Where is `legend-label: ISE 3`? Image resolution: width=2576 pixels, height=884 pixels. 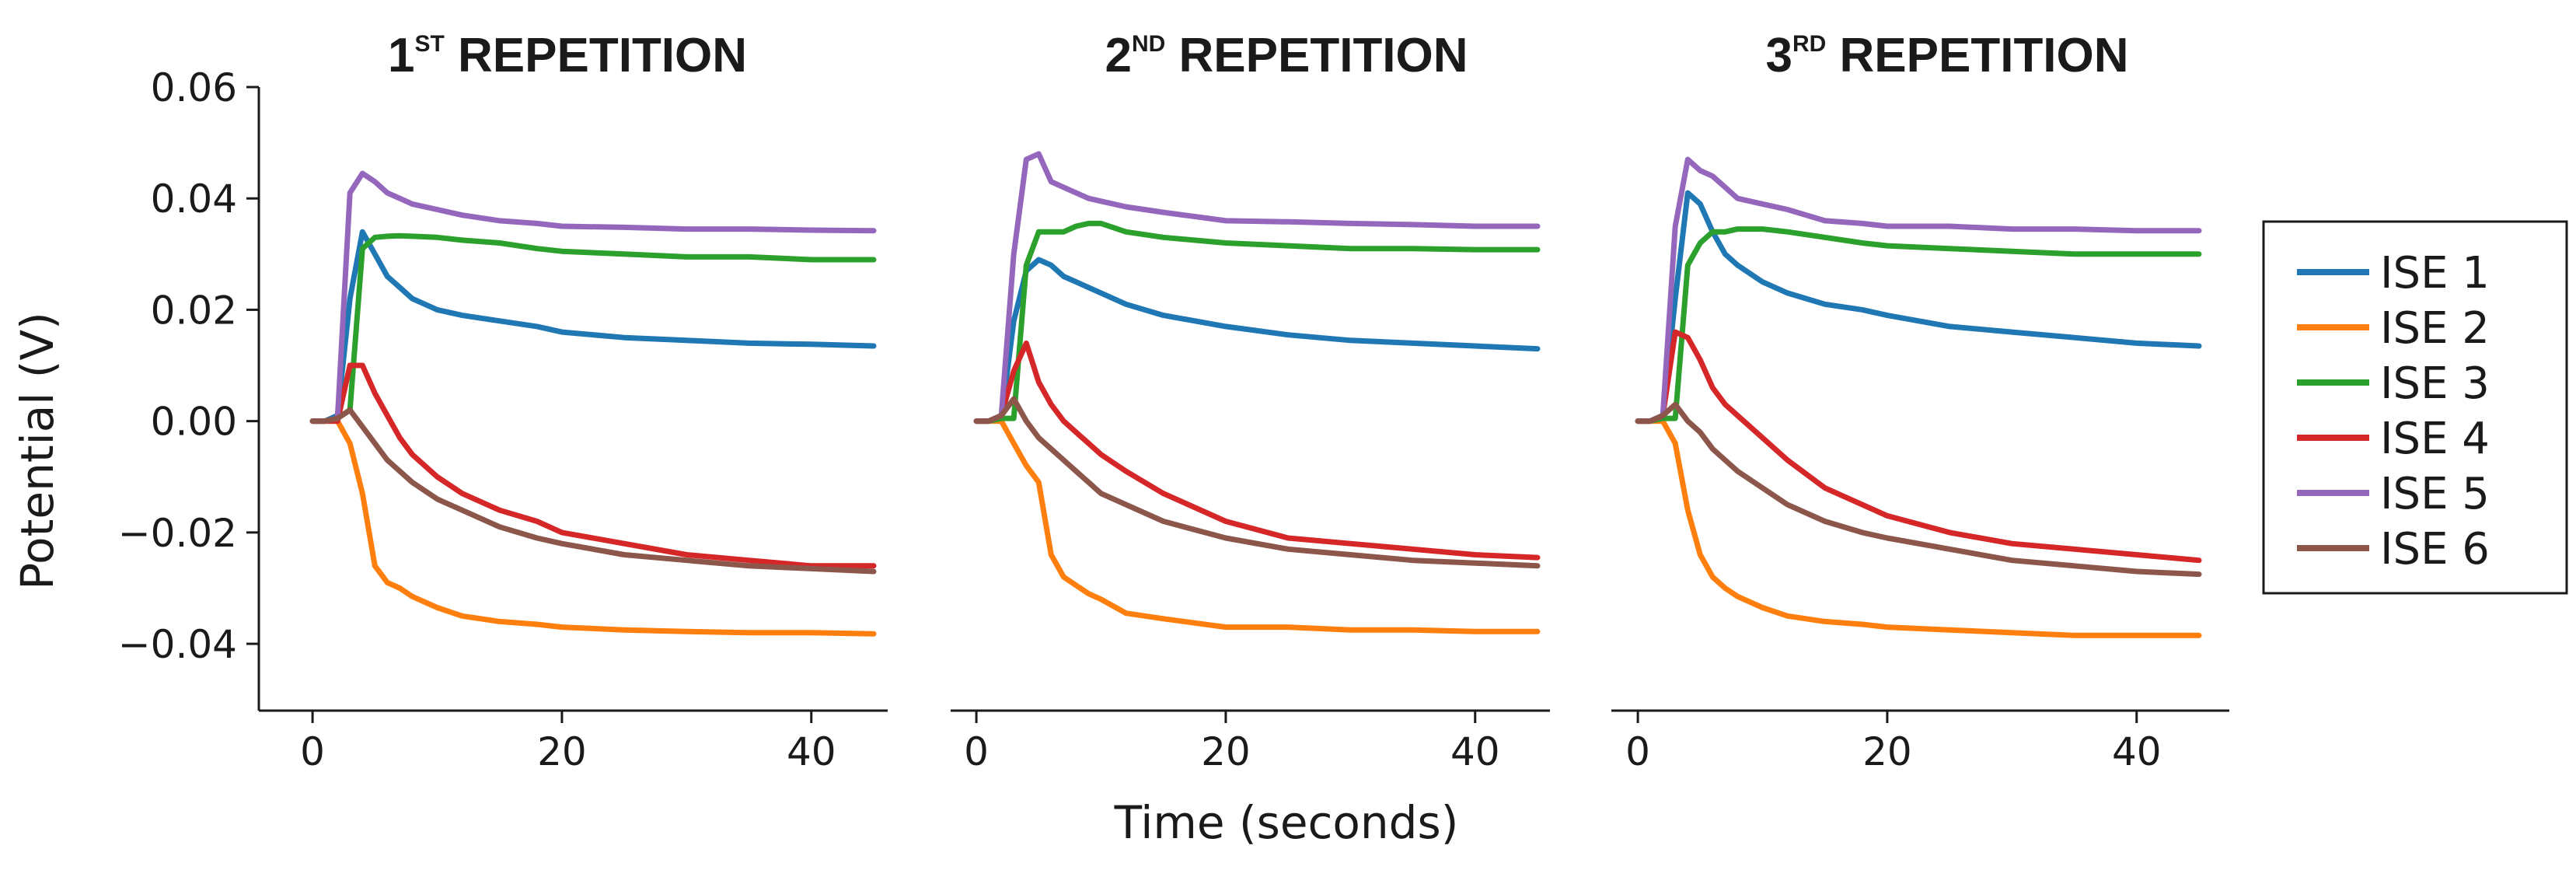 legend-label: ISE 3 is located at coordinates (2435, 383).